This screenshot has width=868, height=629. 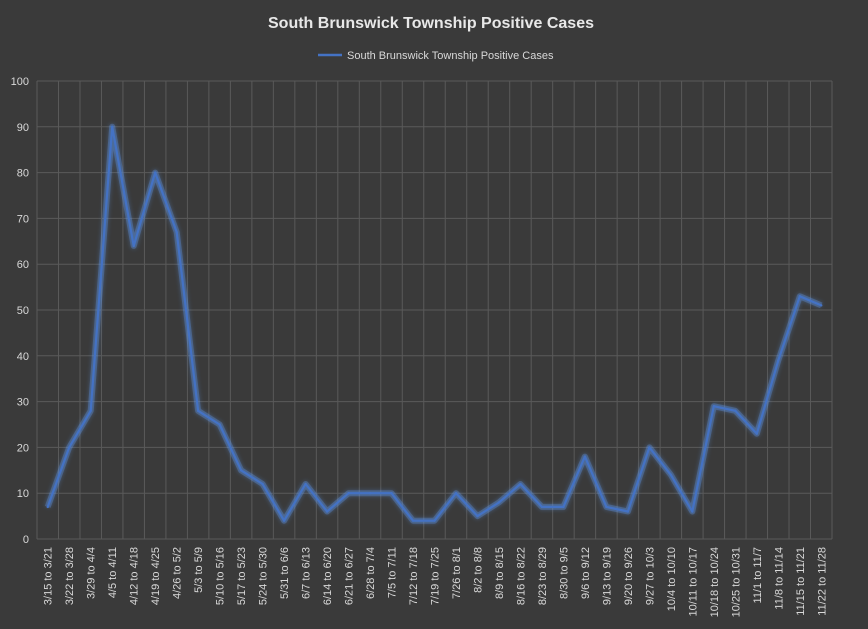 I want to click on x-tick-label: 4/19 to 4/25, so click(x=156, y=576).